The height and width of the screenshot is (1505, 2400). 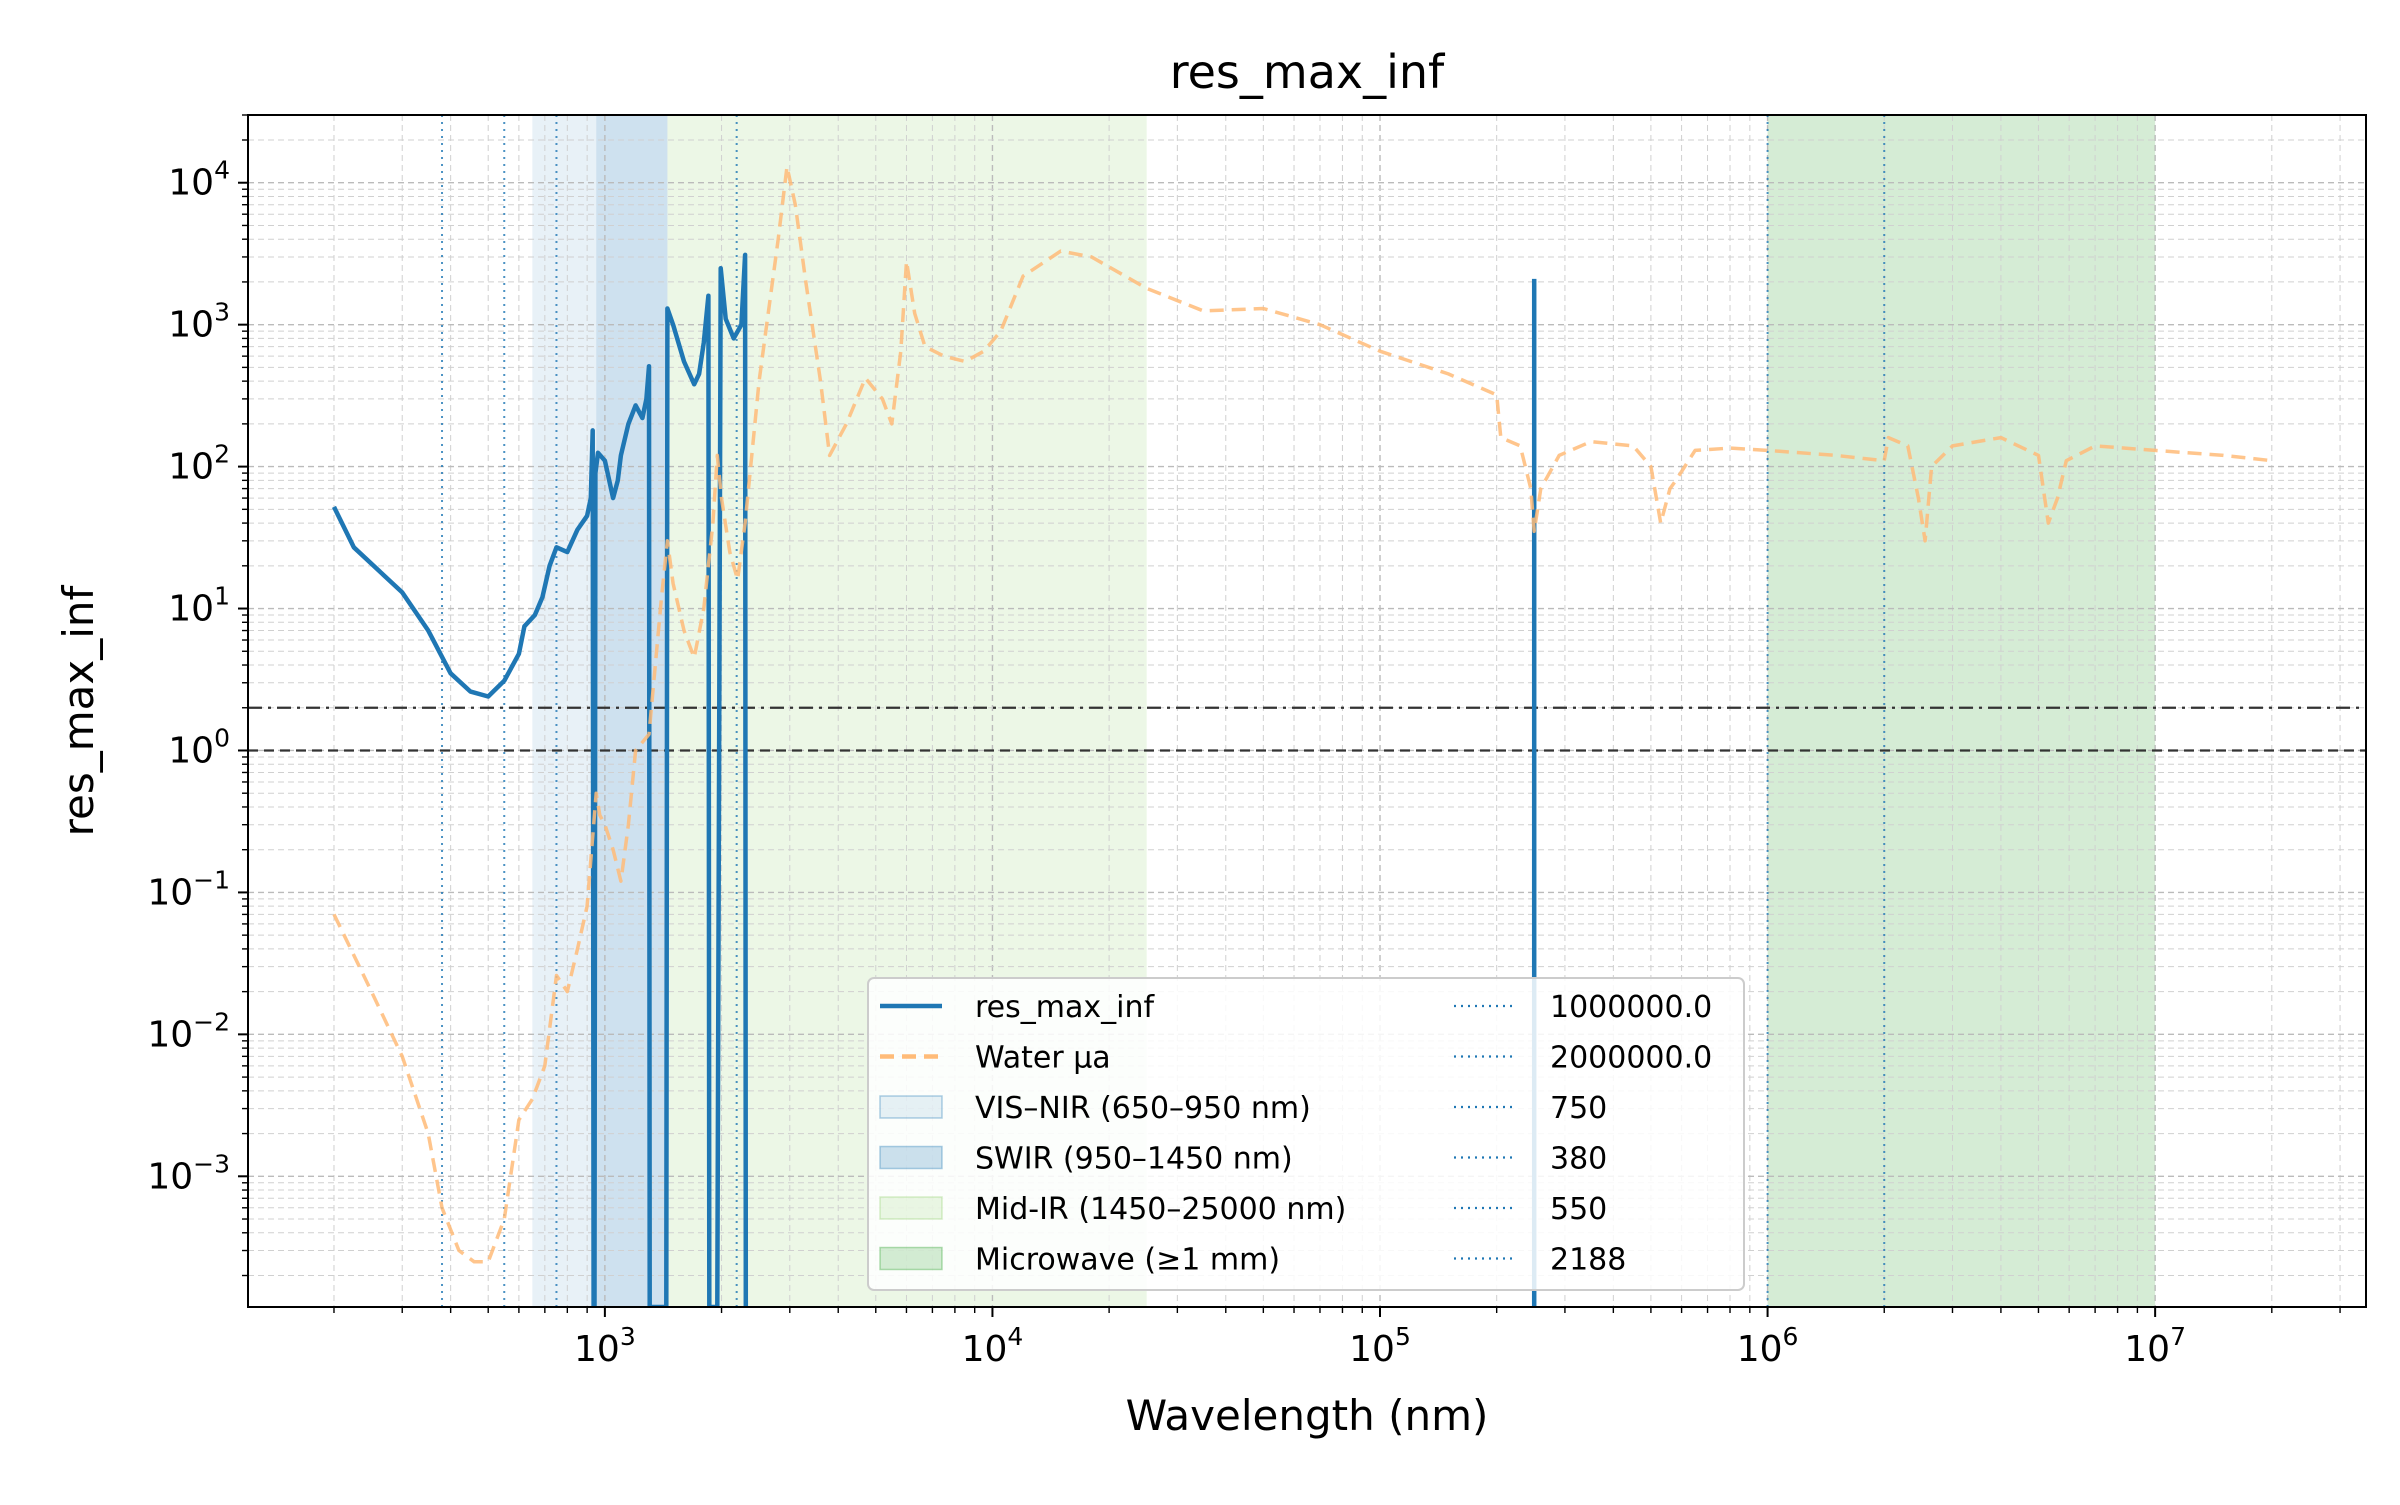 I want to click on series-line-res_max_inf, so click(x=540, y=779).